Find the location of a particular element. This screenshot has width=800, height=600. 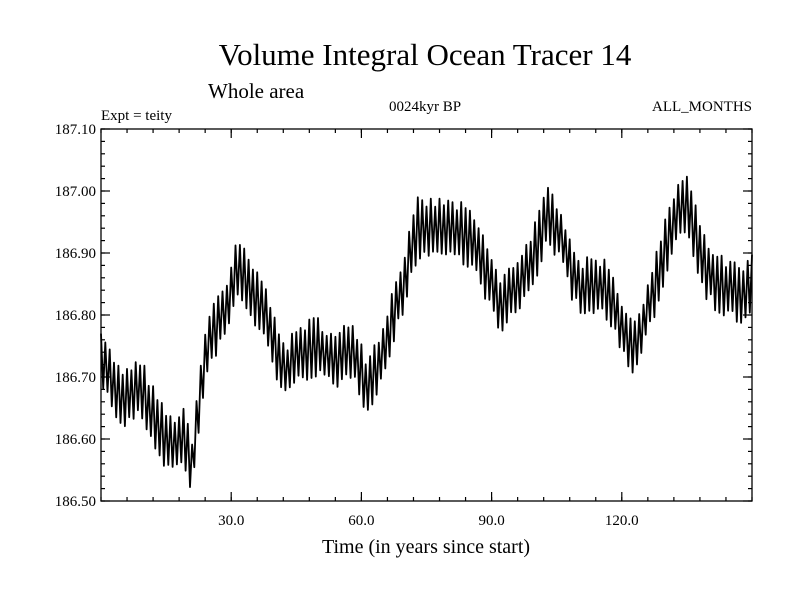

y-tick-label: 186.80 is located at coordinates (75, 316).